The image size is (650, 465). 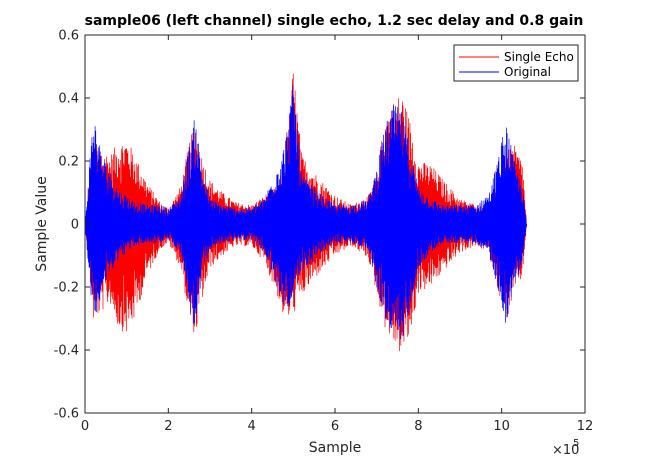 I want to click on x-tick-label: 8, so click(x=418, y=426).